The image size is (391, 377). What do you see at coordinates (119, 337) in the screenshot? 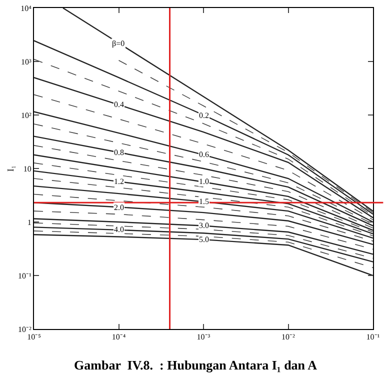
I see `x-tick-label: 10⁻⁴` at bounding box center [119, 337].